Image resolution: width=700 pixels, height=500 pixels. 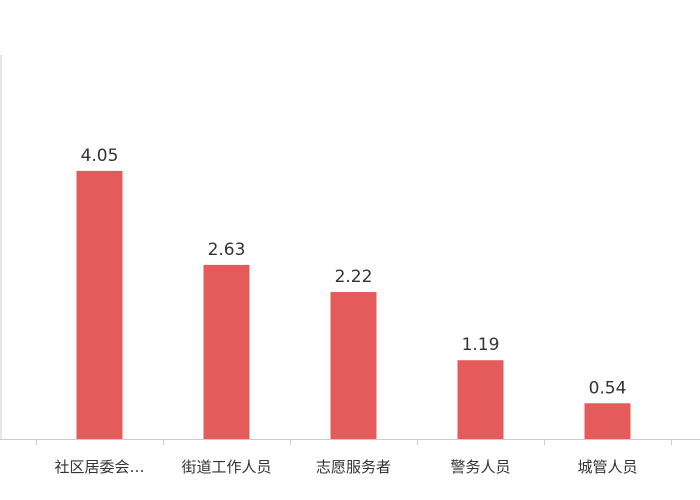 I want to click on data-label: 1.19, so click(x=481, y=345).